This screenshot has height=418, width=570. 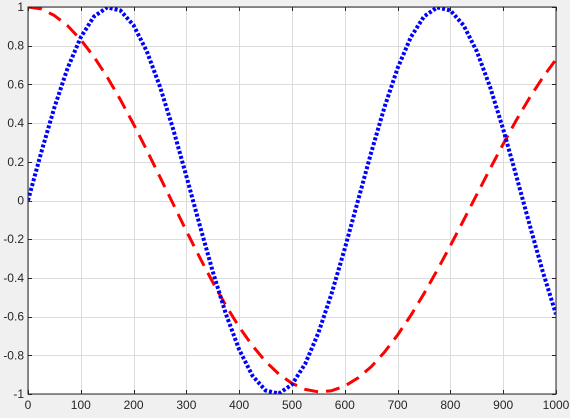 What do you see at coordinates (15, 162) in the screenshot?
I see `y-tick-label: 0.2` at bounding box center [15, 162].